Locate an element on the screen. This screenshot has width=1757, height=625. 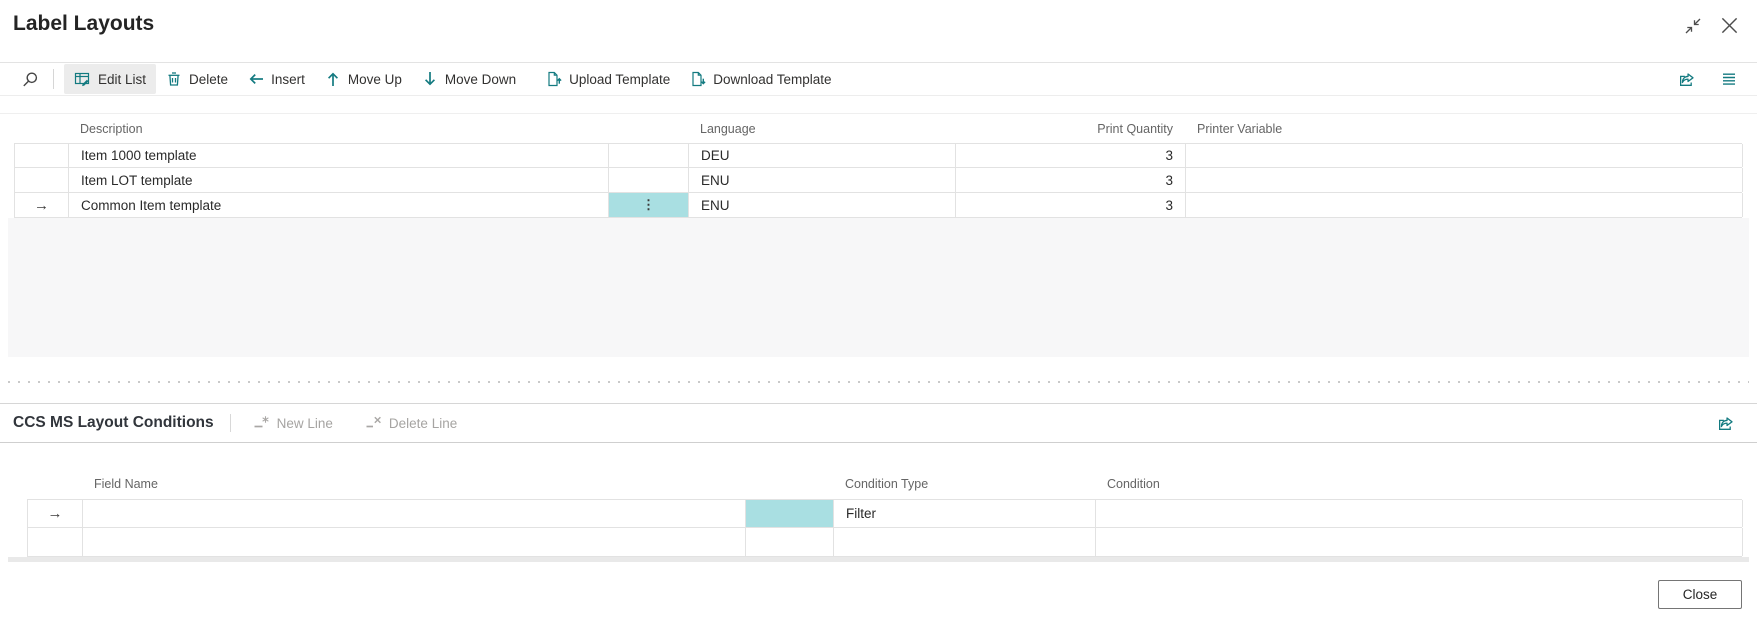
table-row is located at coordinates (885, 542).